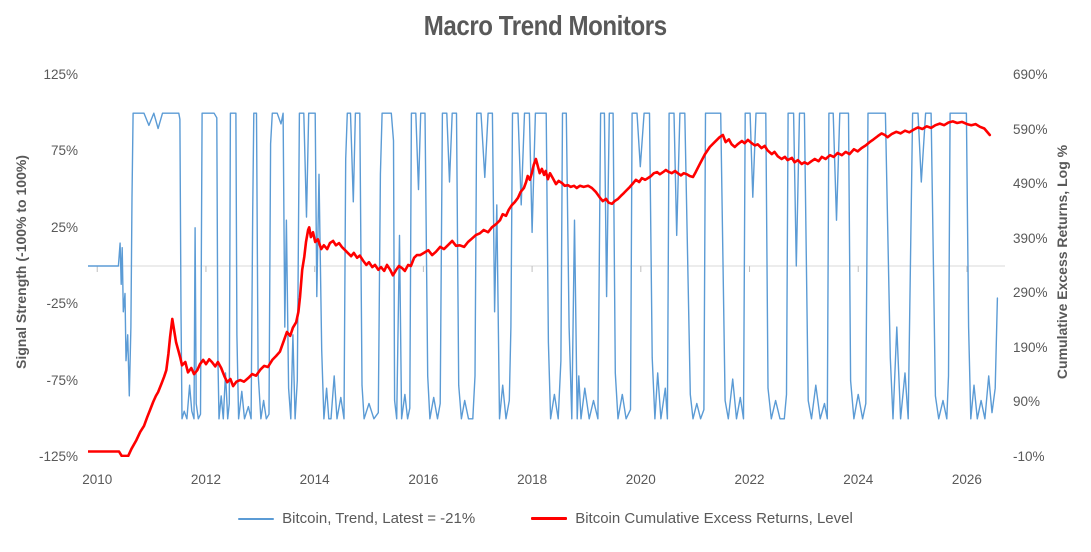 The width and height of the screenshot is (1091, 552). Describe the element at coordinates (1030, 184) in the screenshot. I see `right-axis-tick-label: 490%` at that location.